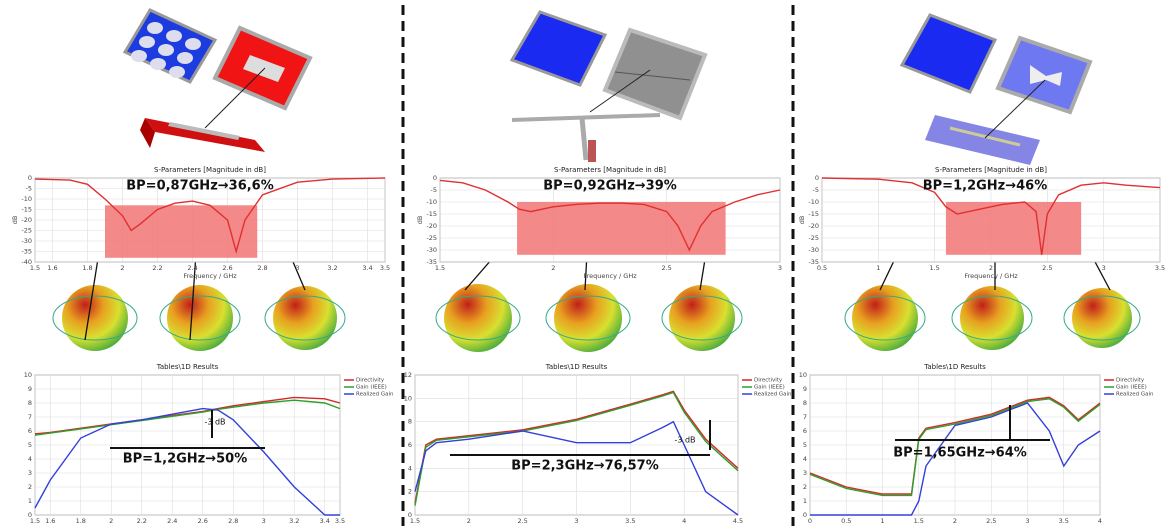  Describe the element at coordinates (172, 521) in the screenshot. I see `x-tick-label: 2.4` at that location.